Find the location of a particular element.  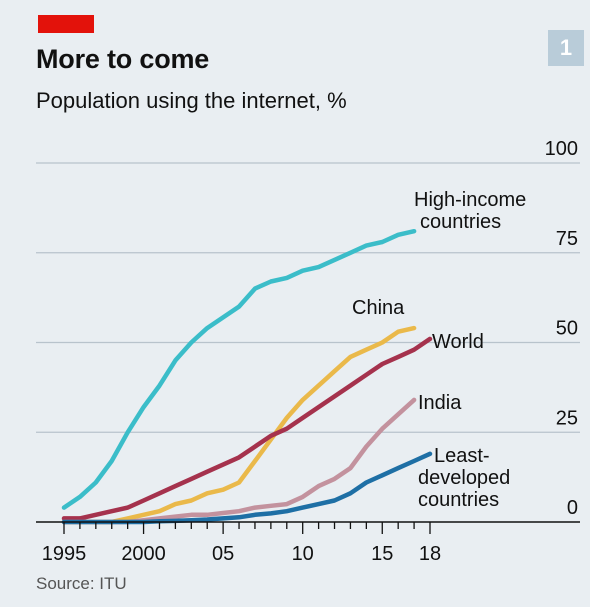

series-label-line: High-income is located at coordinates (470, 200).